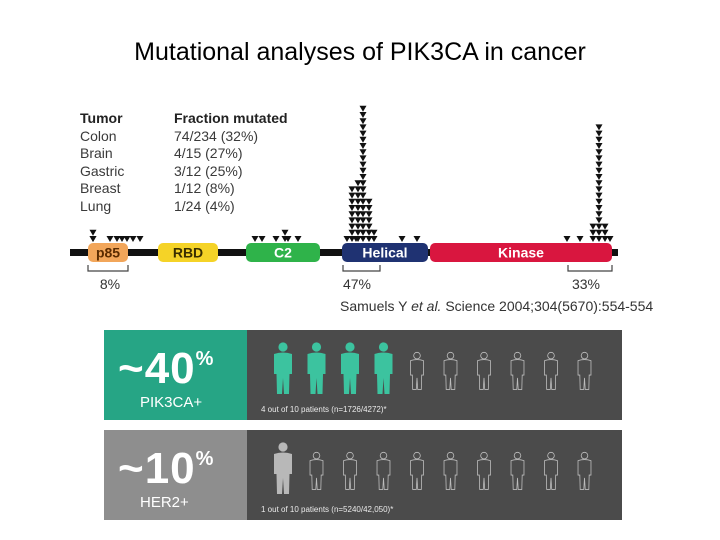 Image resolution: width=720 pixels, height=540 pixels. I want to click on domain-helical, so click(385, 252).